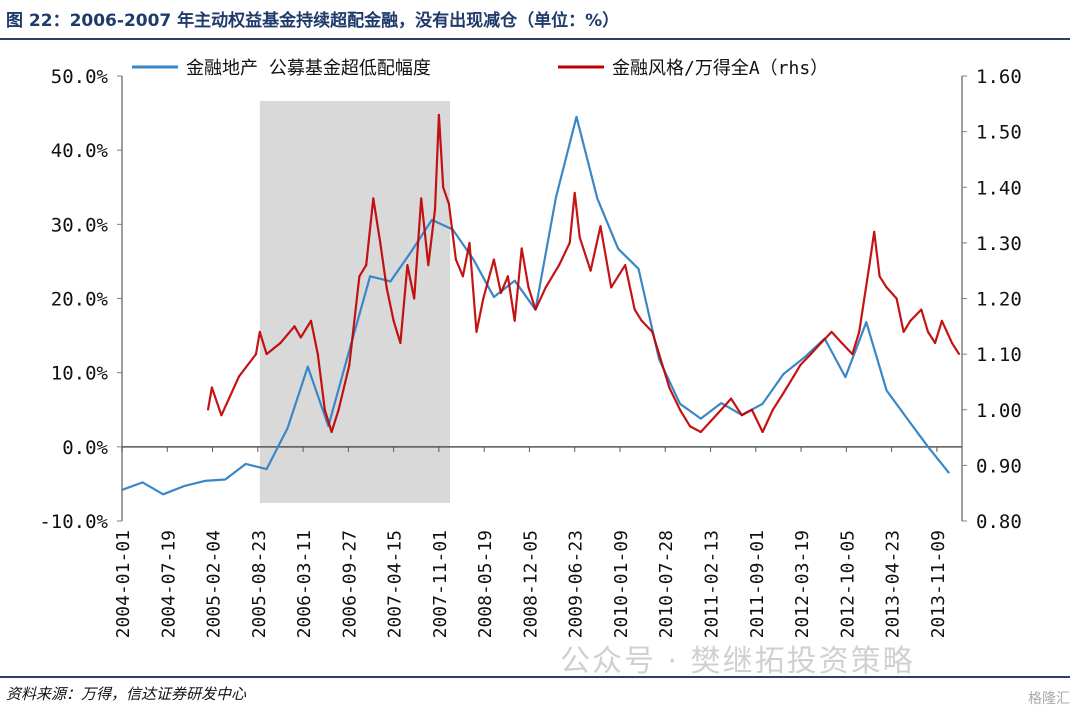 The height and width of the screenshot is (716, 1080). What do you see at coordinates (999, 244) in the screenshot?
I see `right-tick-label: 1.30` at bounding box center [999, 244].